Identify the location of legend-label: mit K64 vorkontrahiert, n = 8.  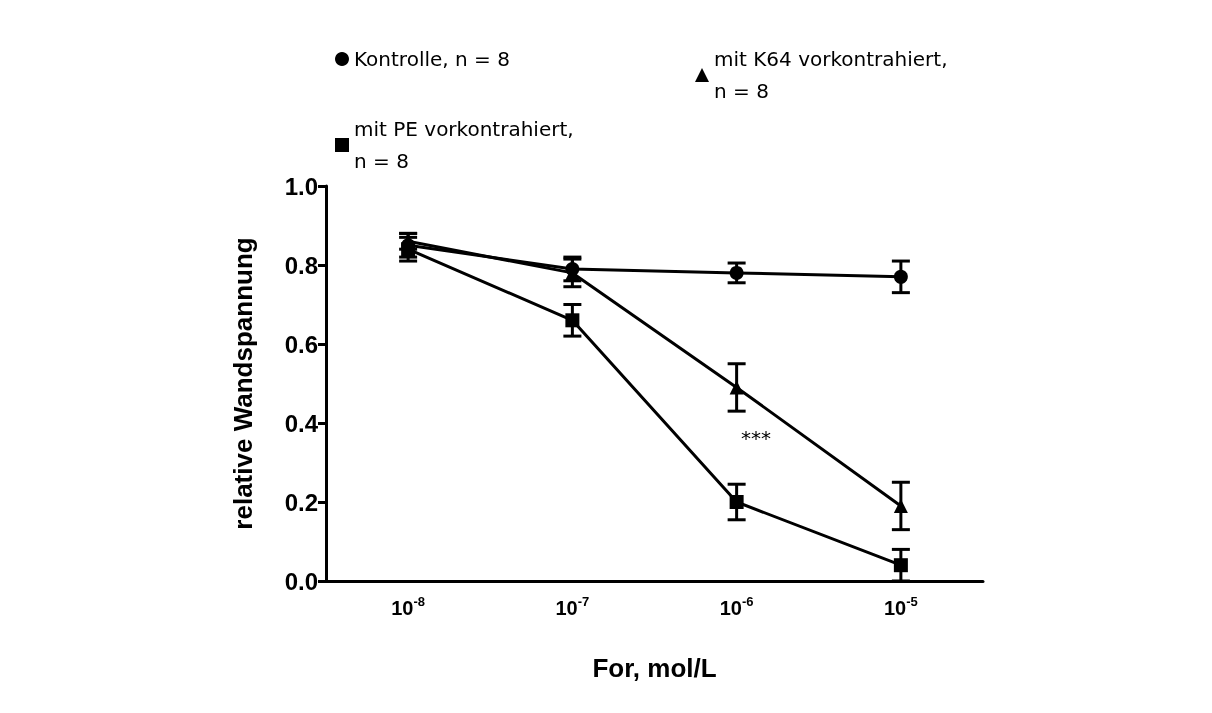
(831, 75).